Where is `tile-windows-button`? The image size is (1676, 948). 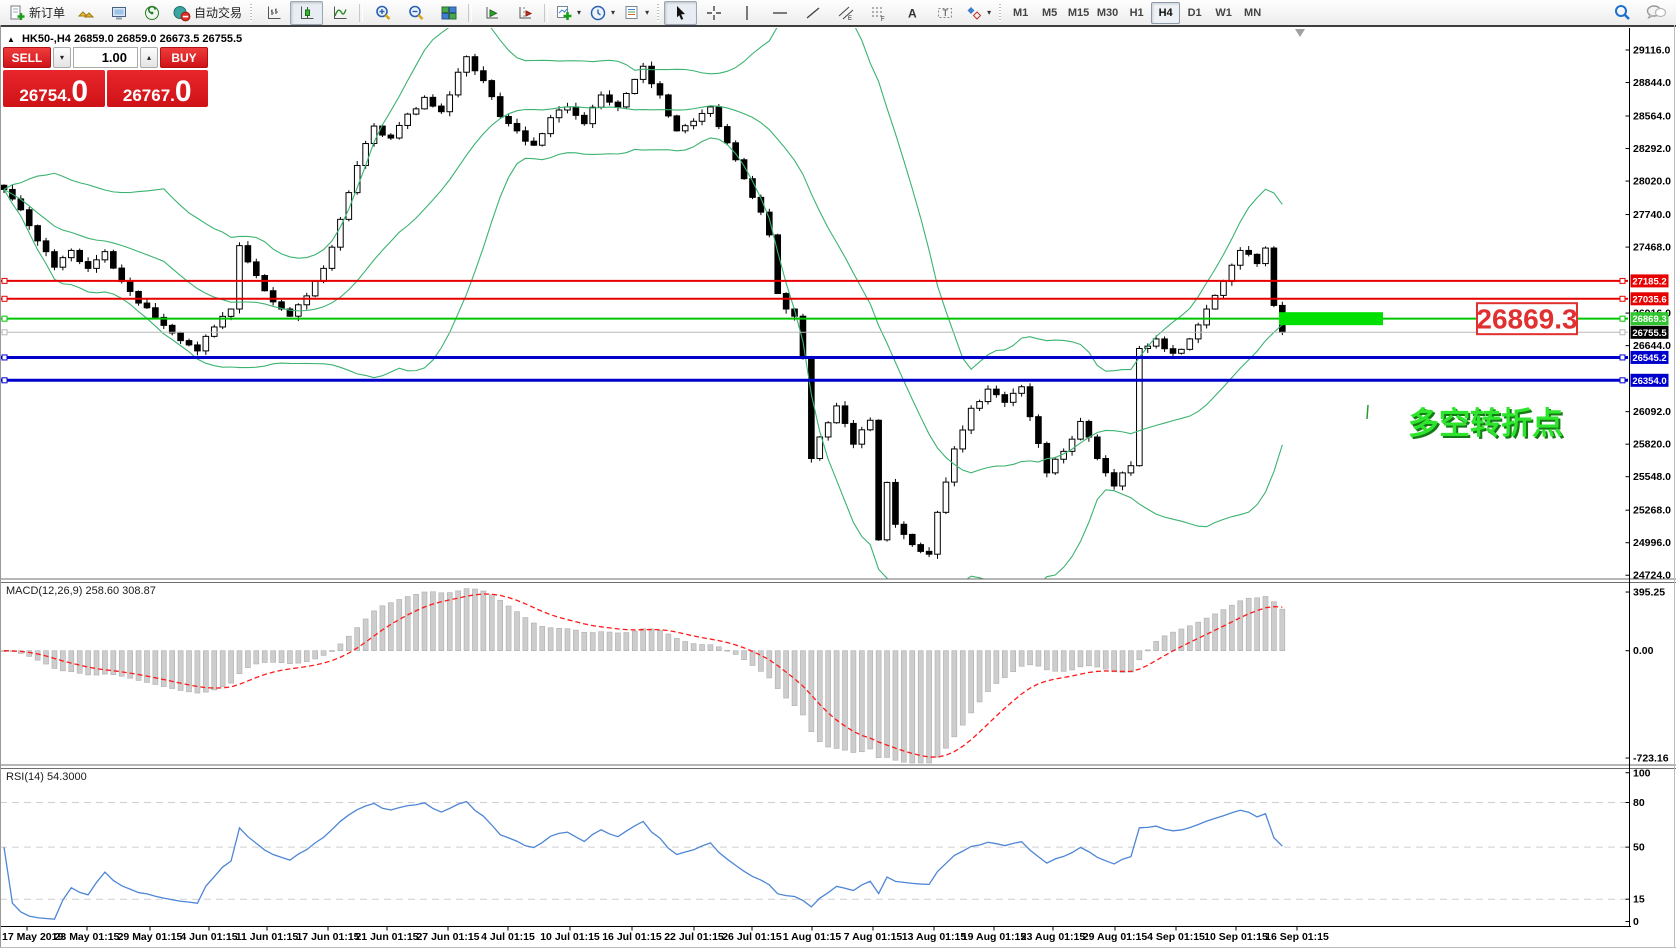 tile-windows-button is located at coordinates (448, 13).